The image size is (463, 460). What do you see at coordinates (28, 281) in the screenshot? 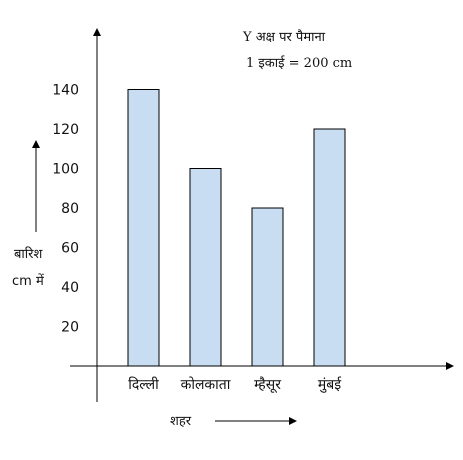
I see `y-axis-title-line2: cm में` at bounding box center [28, 281].